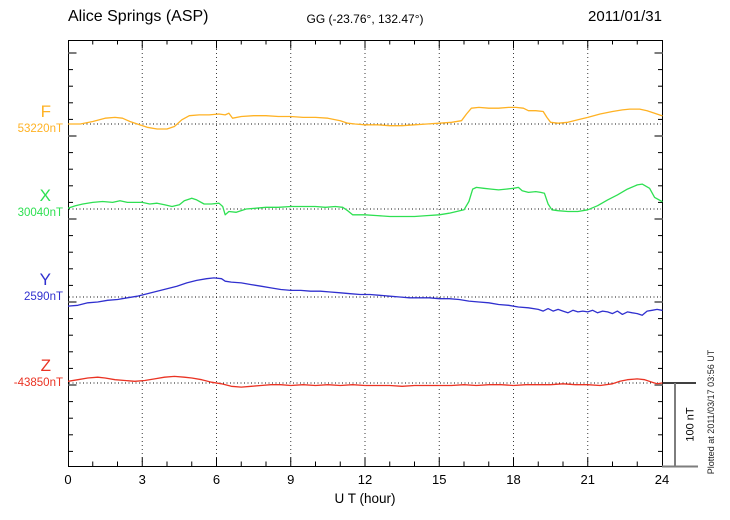 Image resolution: width=730 pixels, height=520 pixels. Describe the element at coordinates (439, 479) in the screenshot. I see `x-tick-label: 15` at that location.